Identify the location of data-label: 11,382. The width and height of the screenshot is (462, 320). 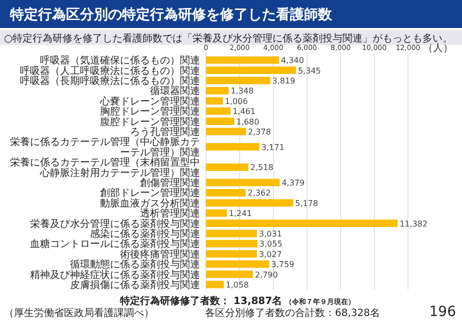
(414, 223).